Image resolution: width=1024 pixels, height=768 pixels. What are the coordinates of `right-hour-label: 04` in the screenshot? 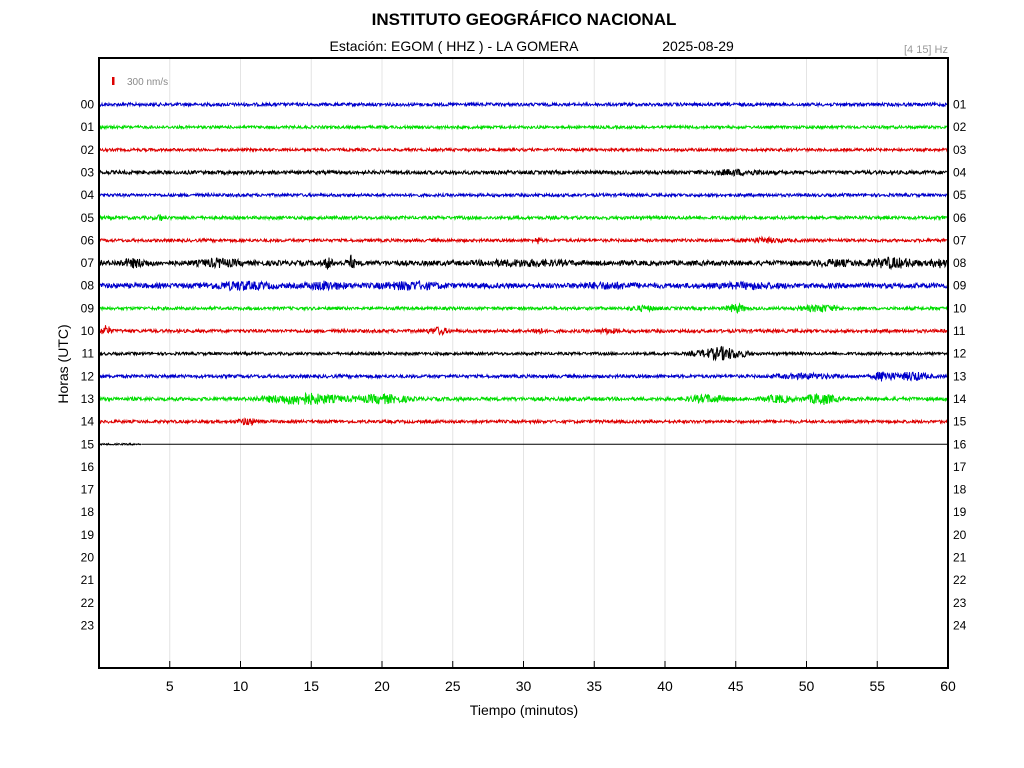 It's located at (960, 172).